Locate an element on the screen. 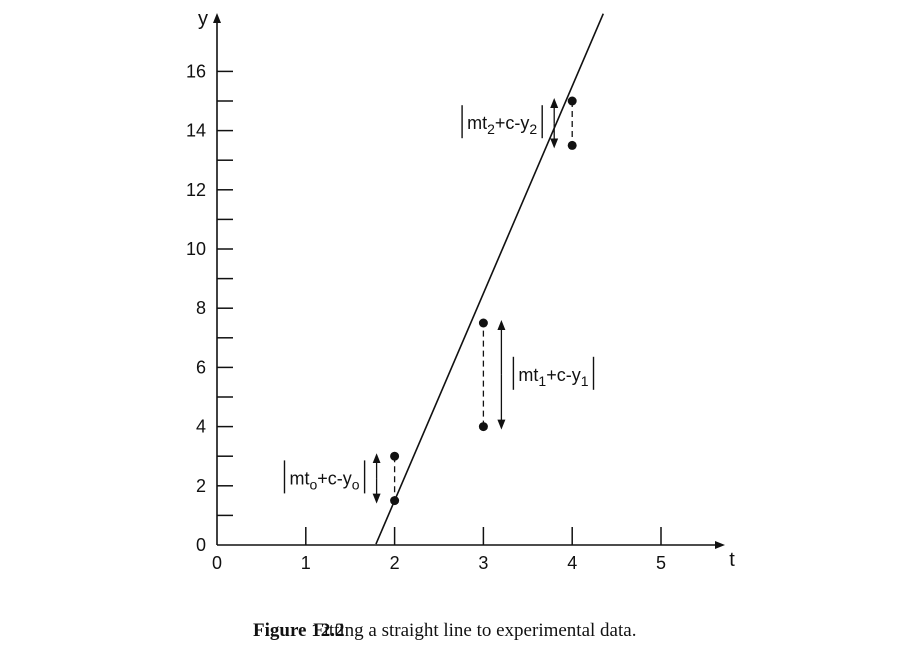 This screenshot has width=904, height=647. residual-label: mt2+c-y2 is located at coordinates (502, 125).